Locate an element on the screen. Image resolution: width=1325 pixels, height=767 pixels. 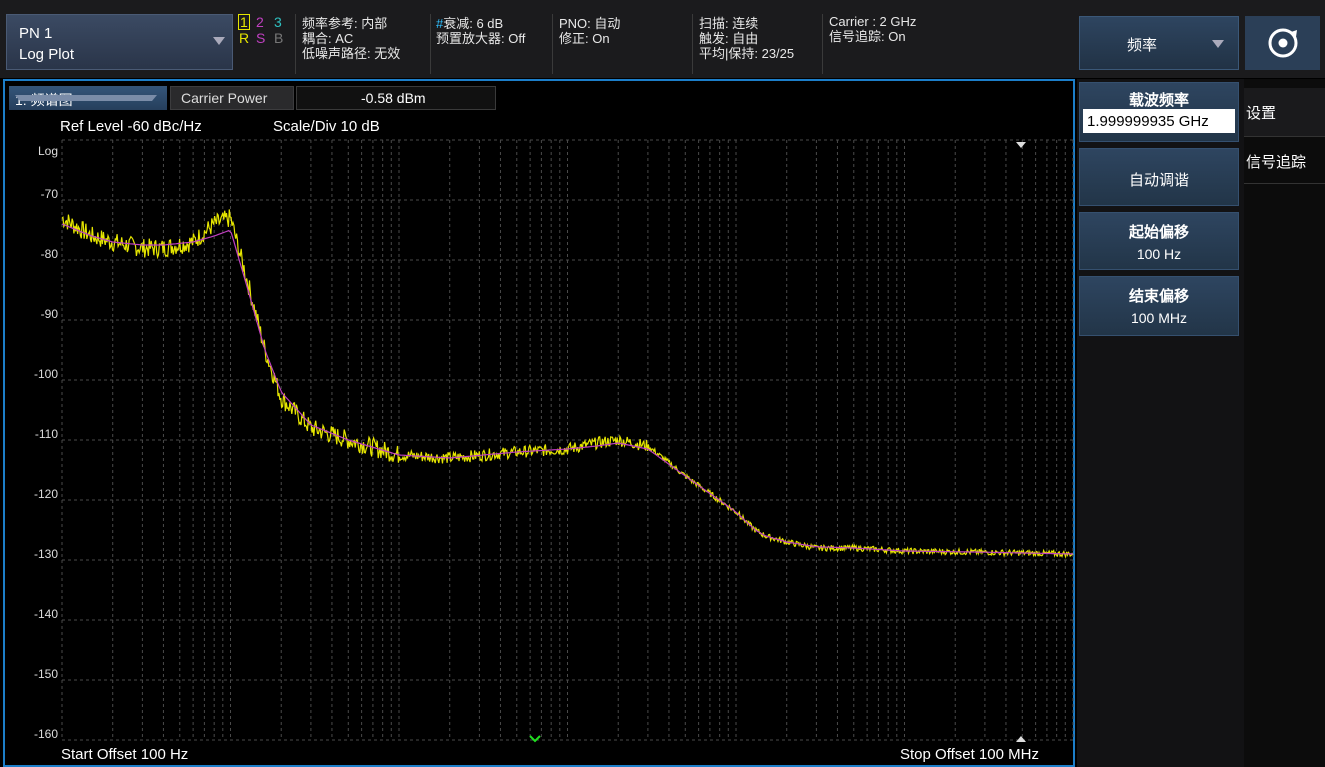
y-axis-labels: Log -70 -80 -90 -100 -110 -120 -130 -140 -150 -160 is located at coordinates (46, 442).